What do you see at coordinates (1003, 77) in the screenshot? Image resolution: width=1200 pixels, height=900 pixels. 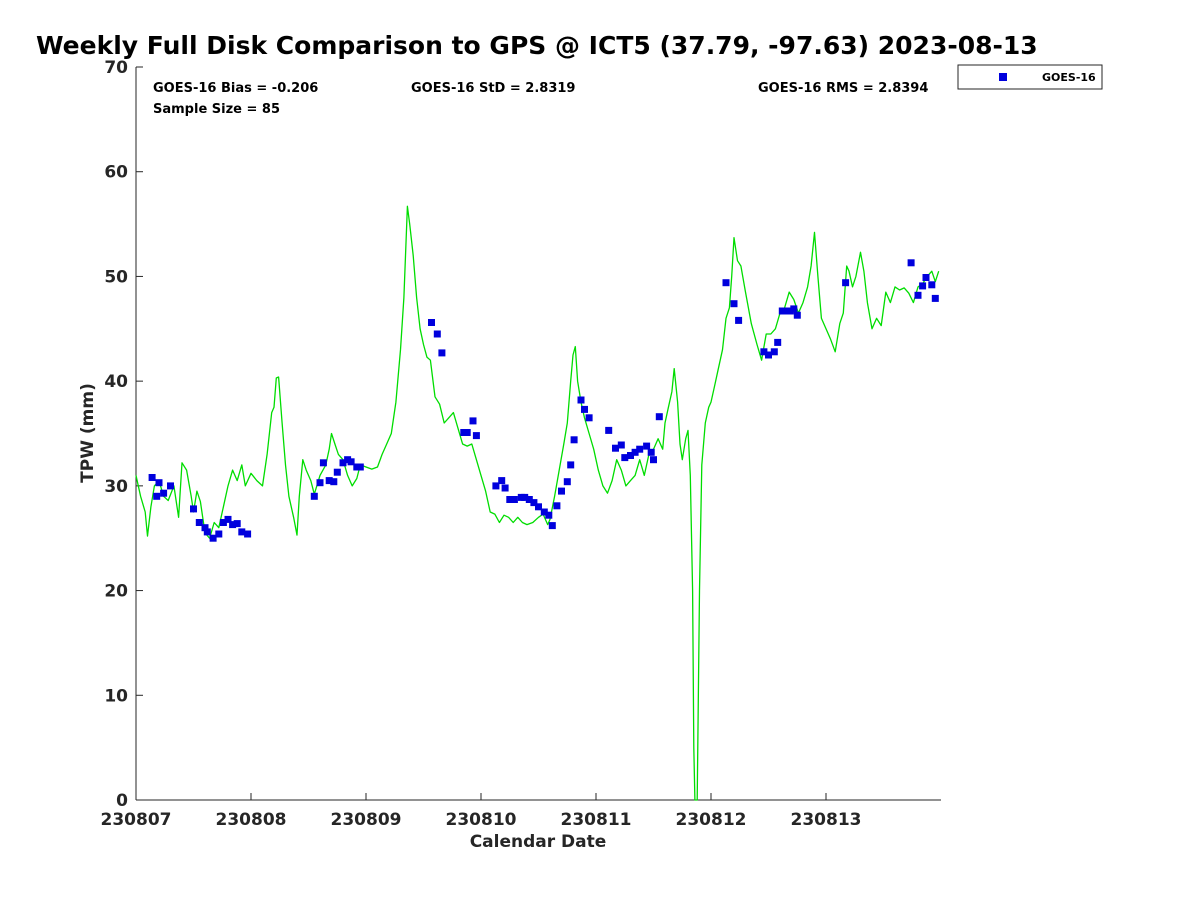 I see `legend-marker` at bounding box center [1003, 77].